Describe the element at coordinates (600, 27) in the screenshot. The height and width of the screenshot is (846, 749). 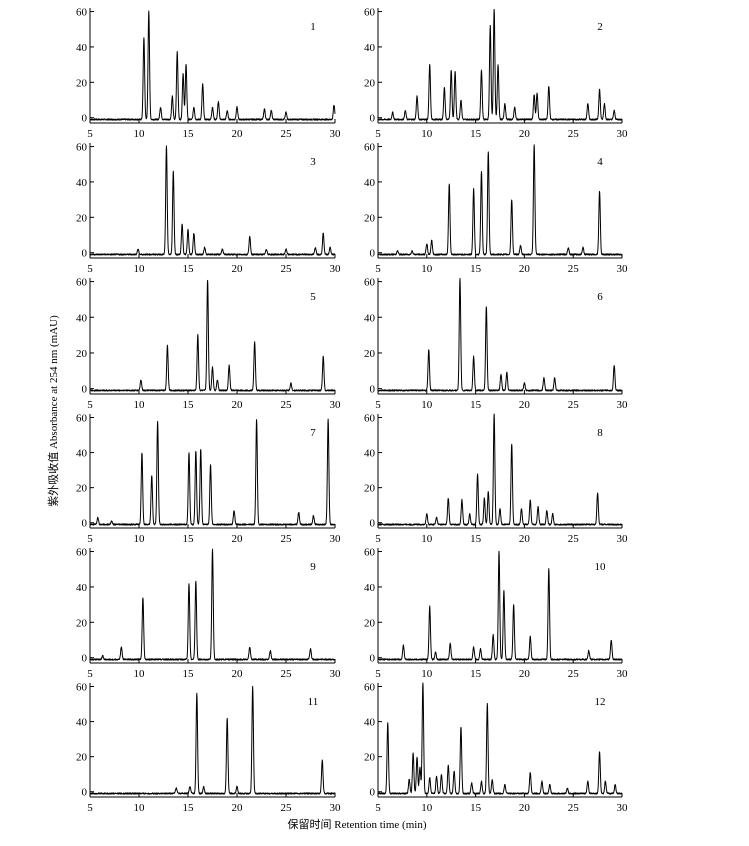
I see `panel-number-label: 2` at that location.